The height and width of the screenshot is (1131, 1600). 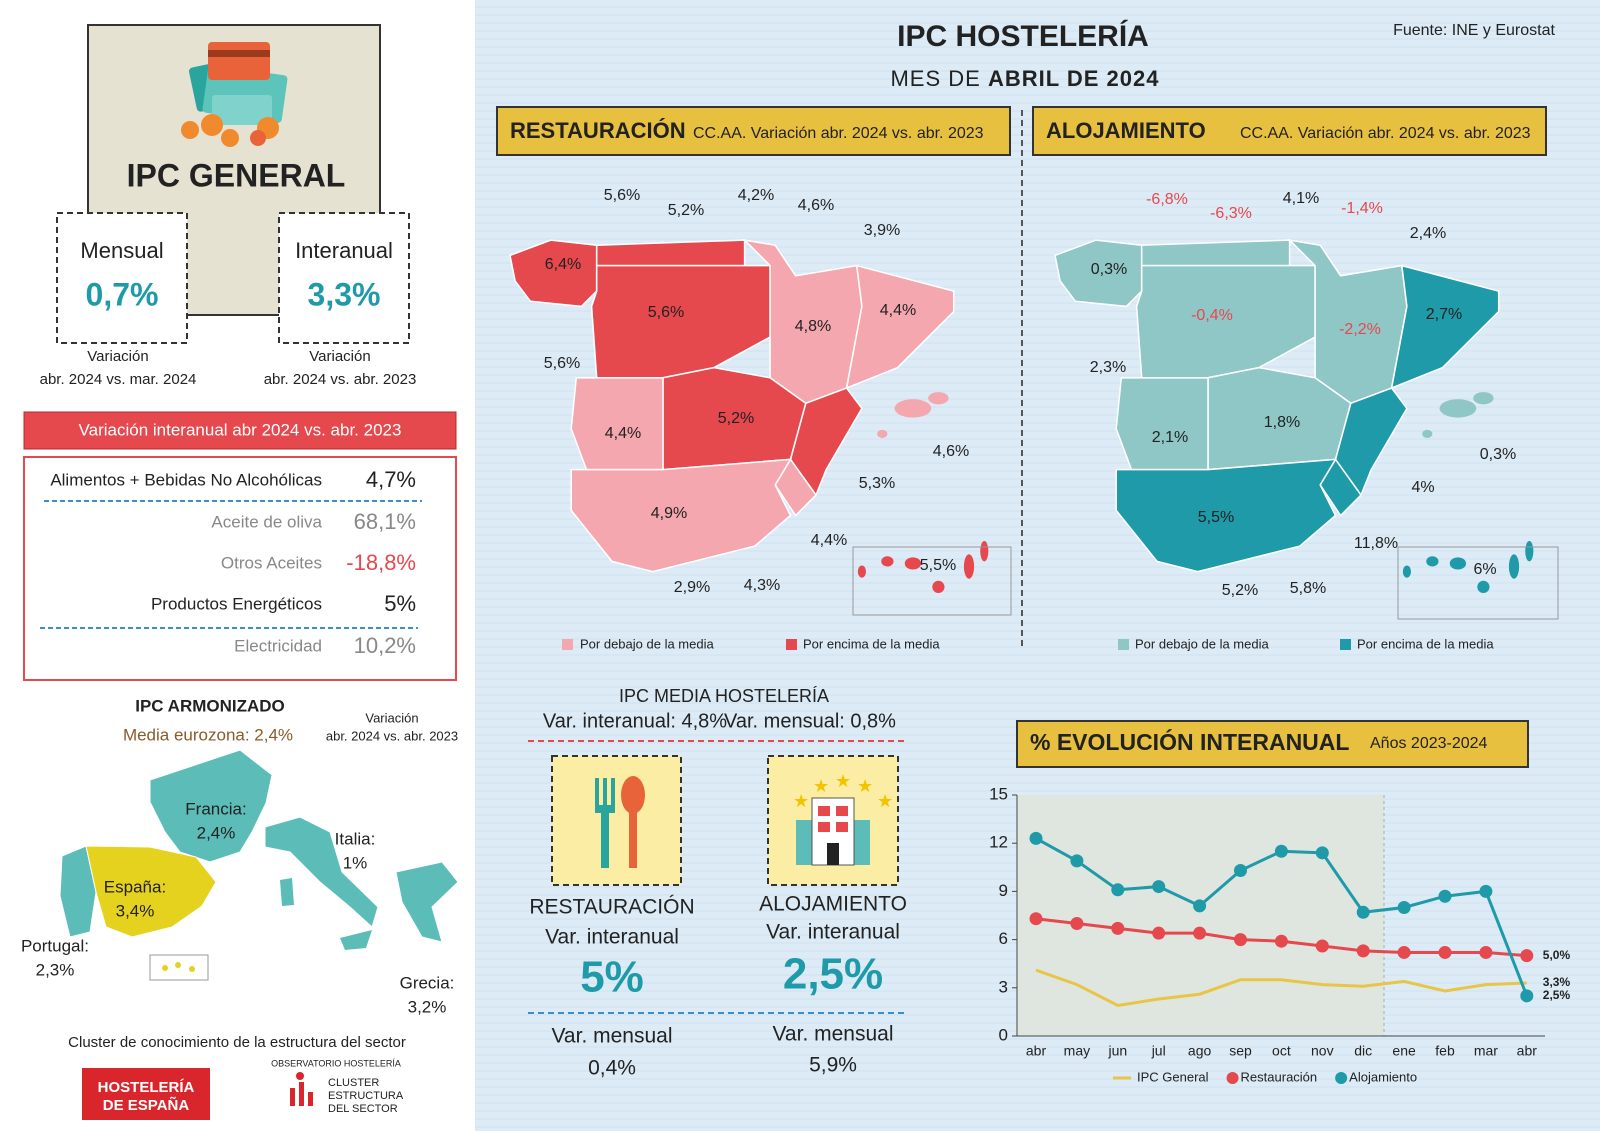 What do you see at coordinates (1425, 643) in the screenshot?
I see `legend-label: Por encima de la media` at bounding box center [1425, 643].